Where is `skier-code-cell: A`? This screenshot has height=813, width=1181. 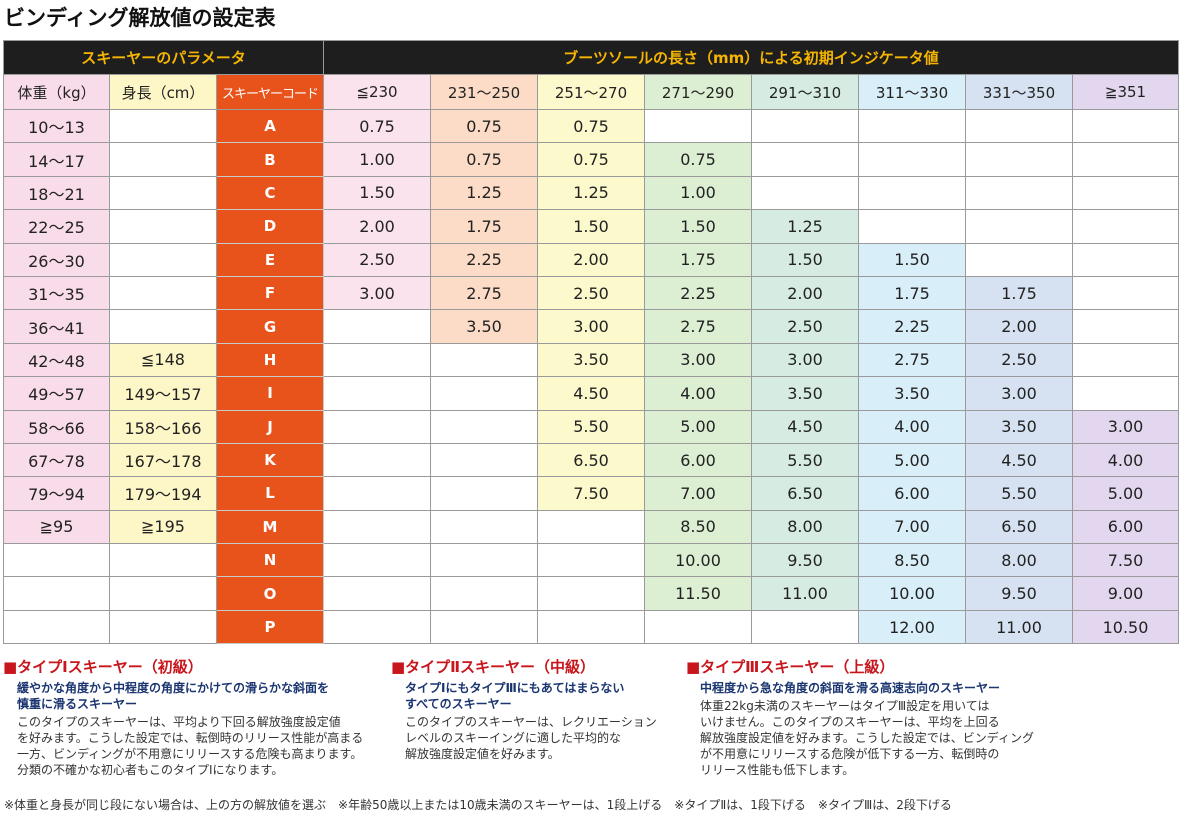
skier-code-cell: A is located at coordinates (270, 126).